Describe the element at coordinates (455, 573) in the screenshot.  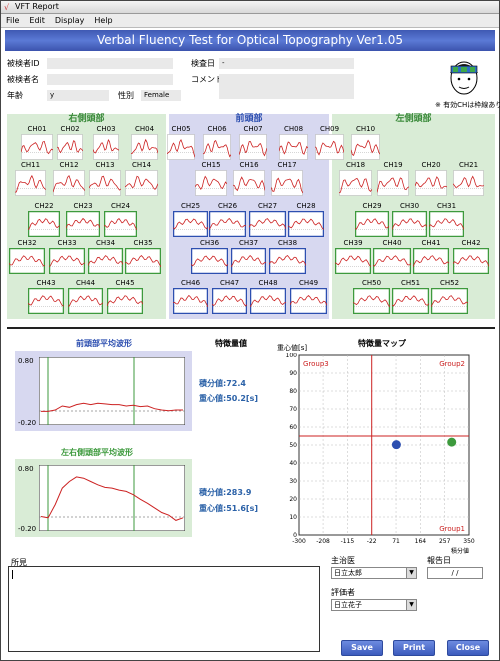
I see `report-date-field: / /` at that location.